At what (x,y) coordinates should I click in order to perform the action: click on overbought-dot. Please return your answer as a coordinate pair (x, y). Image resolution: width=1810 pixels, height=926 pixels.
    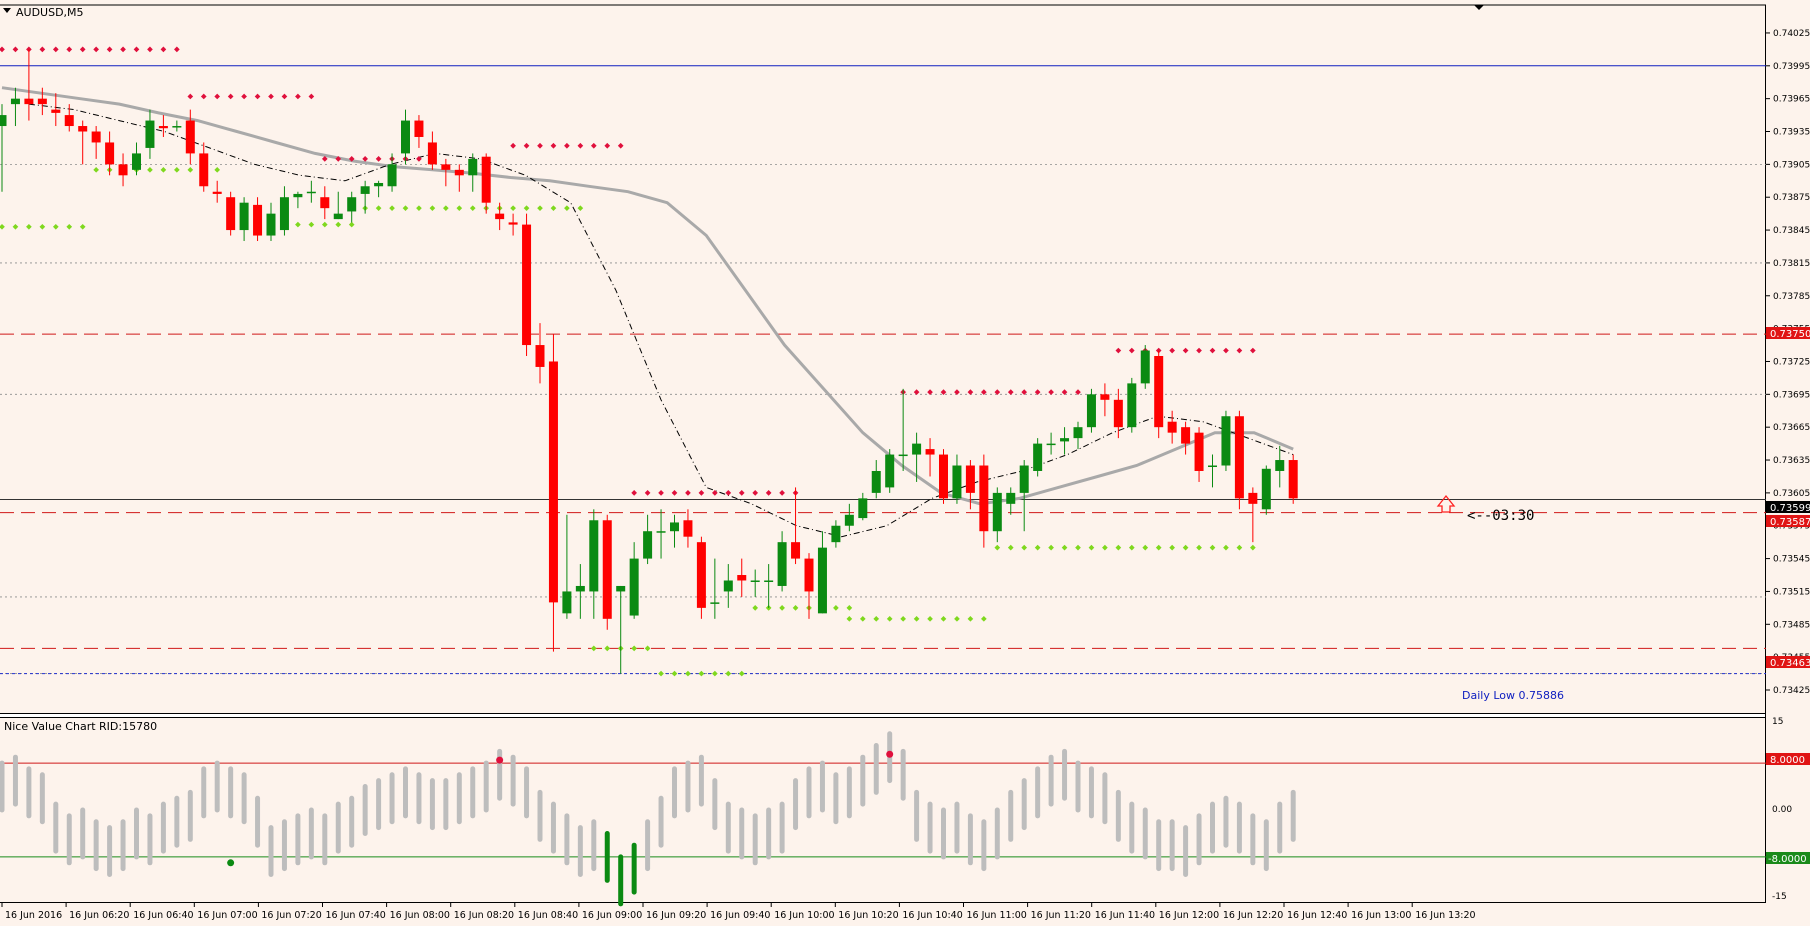
    Looking at the image, I should click on (890, 754).